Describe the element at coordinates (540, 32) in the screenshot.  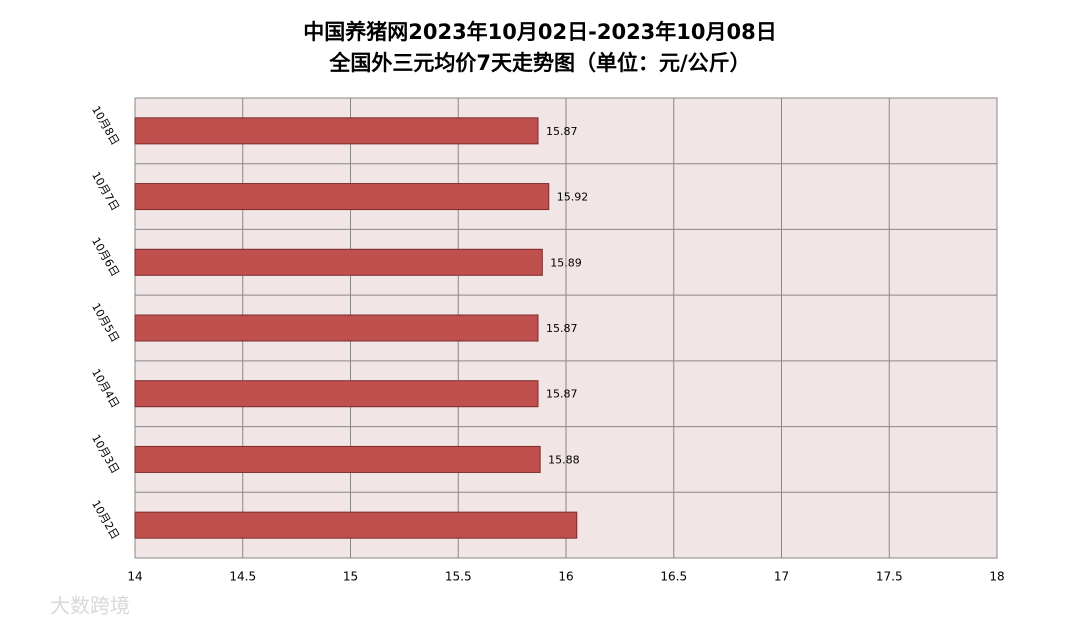
I see `chart-title: 中国养猪网2023年10月02日-2023年10月08日` at that location.